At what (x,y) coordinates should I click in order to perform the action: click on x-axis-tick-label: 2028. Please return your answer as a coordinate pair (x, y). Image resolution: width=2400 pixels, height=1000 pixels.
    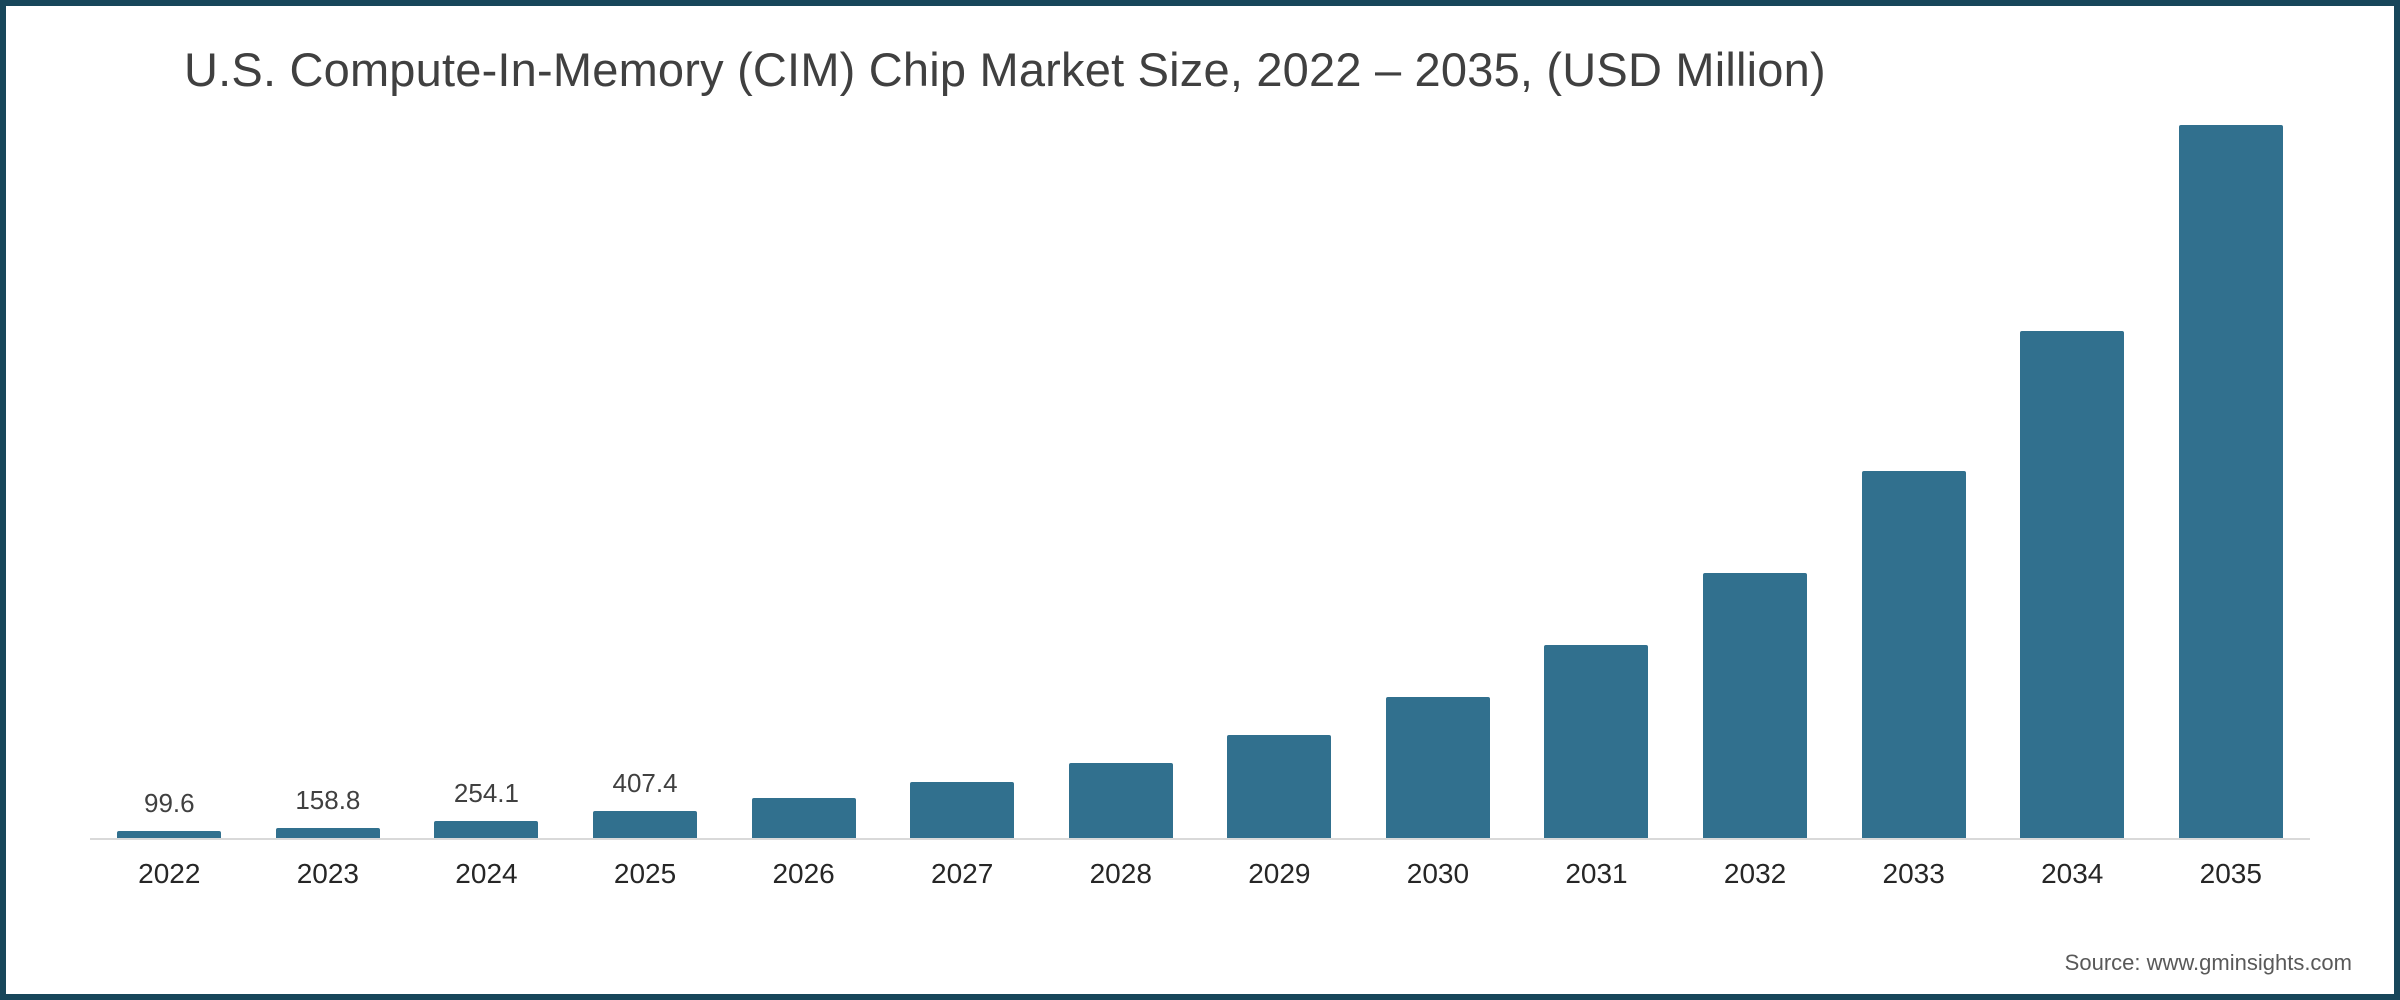
    Looking at the image, I should click on (1120, 873).